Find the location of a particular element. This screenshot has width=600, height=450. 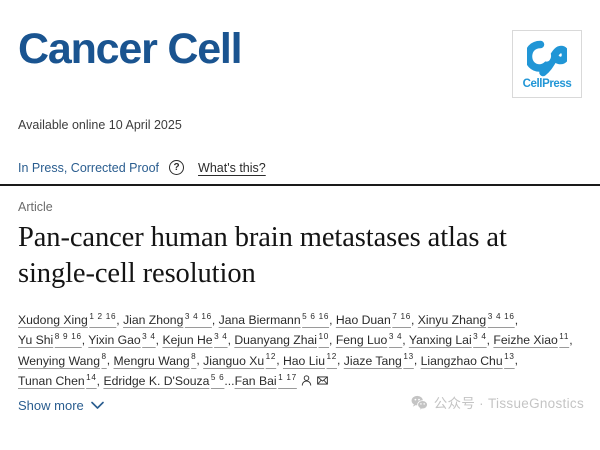

whats-this-link: What's this? is located at coordinates (232, 167).